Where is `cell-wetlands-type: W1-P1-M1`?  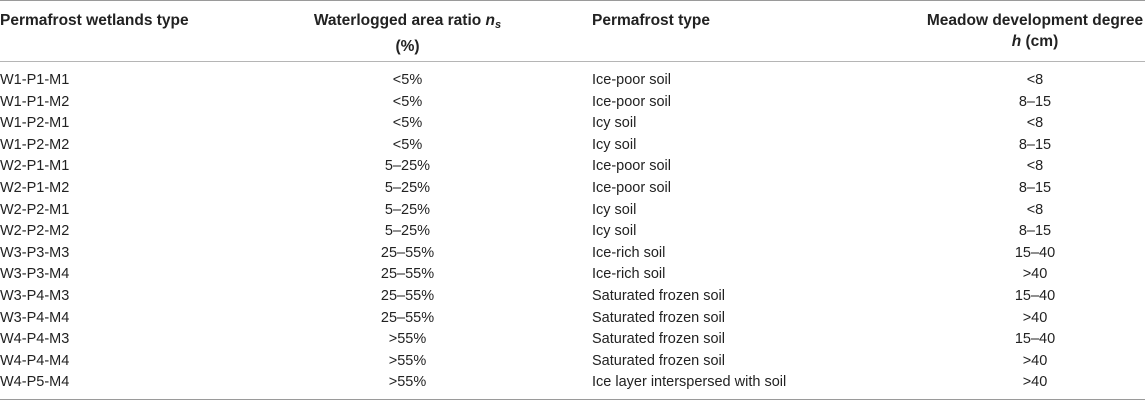
cell-wetlands-type: W1-P1-M1 is located at coordinates (35, 80).